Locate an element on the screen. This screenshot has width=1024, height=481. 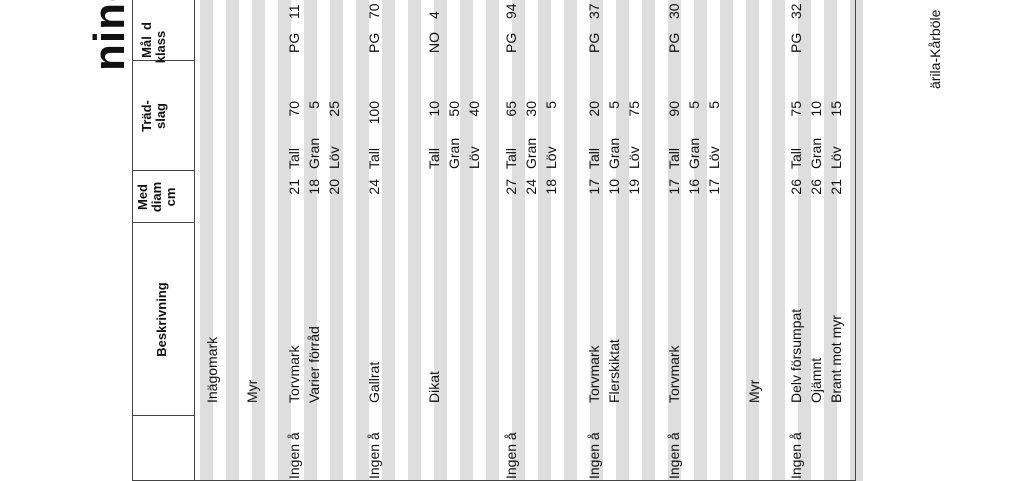
row-diameter: 26 is located at coordinates (816, 187).